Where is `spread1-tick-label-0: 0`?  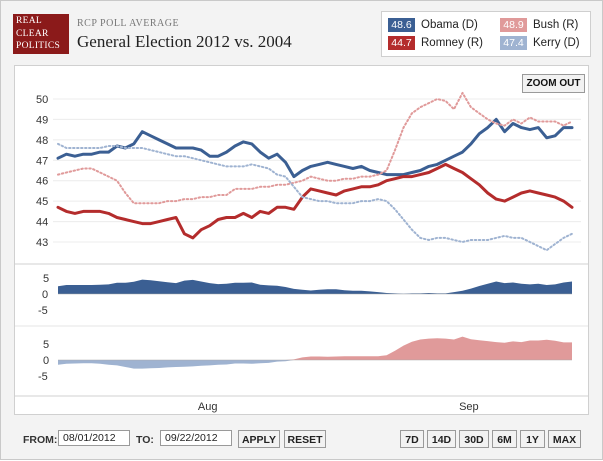
spread1-tick-label-0: 0 is located at coordinates (45, 295).